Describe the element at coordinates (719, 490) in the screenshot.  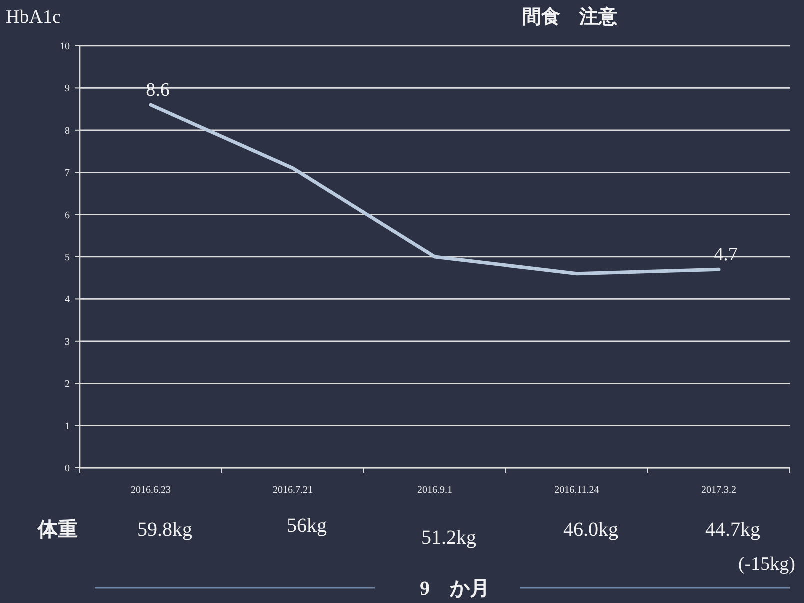
I see `x-tick-label: 2017.3.2` at that location.